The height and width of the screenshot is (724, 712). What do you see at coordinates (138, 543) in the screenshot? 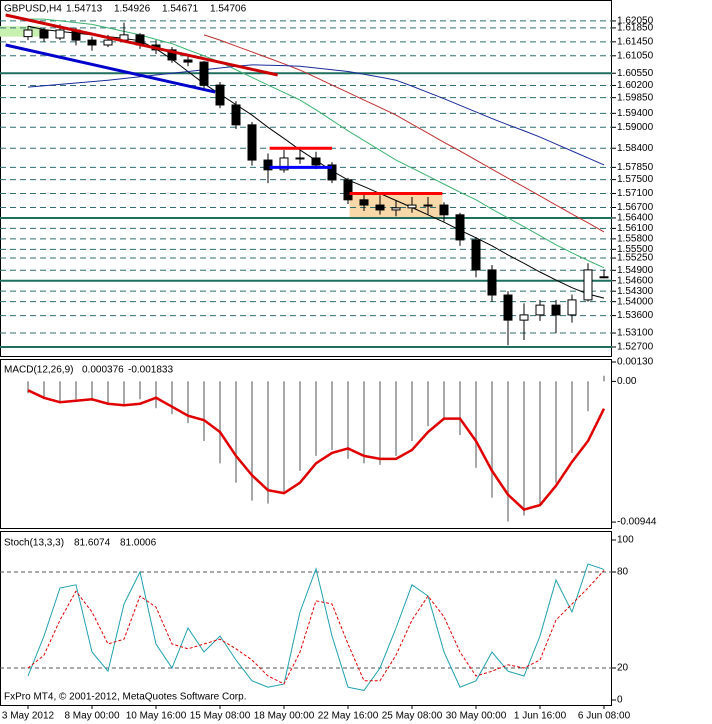
I see `header-value: 81.0006` at bounding box center [138, 543].